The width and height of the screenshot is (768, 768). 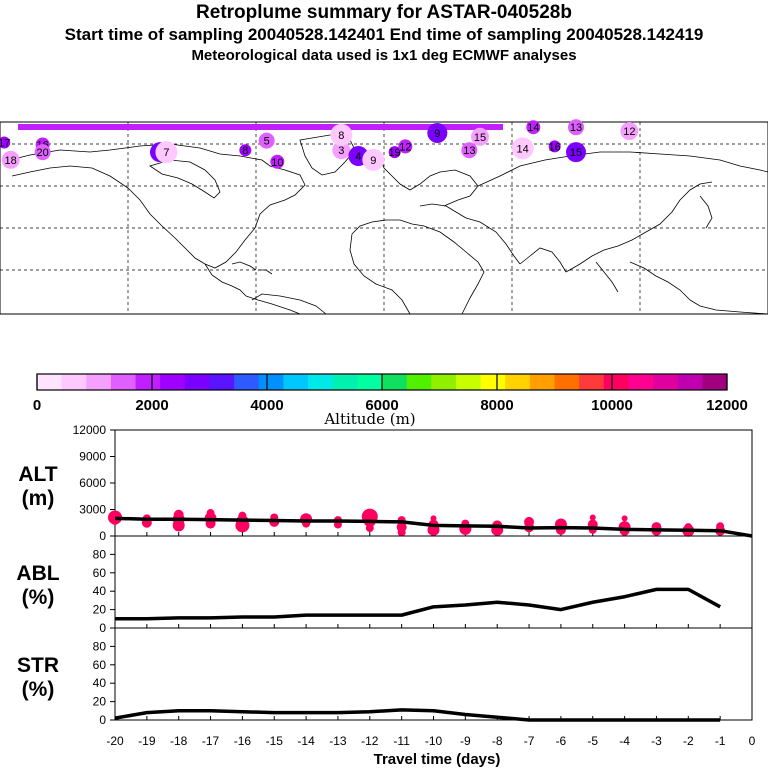 What do you see at coordinates (381, 405) in the screenshot?
I see `colorbar-tick-label: 6000` at bounding box center [381, 405].